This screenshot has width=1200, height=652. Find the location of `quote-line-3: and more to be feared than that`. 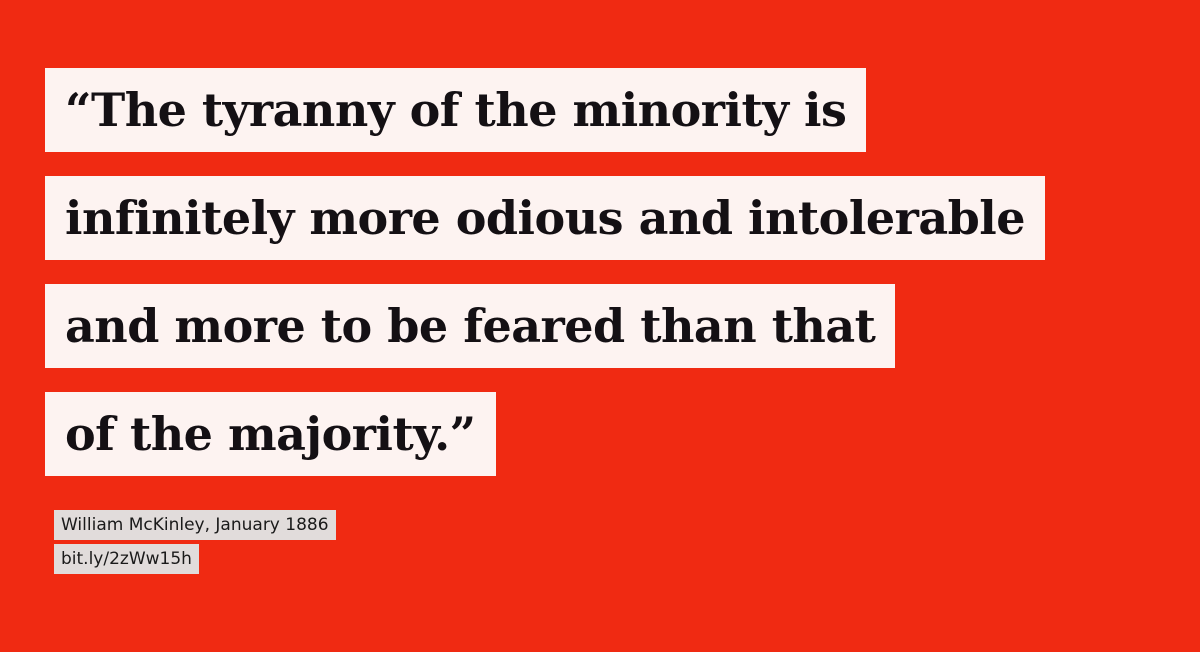

quote-line-3: and more to be feared than that is located at coordinates (470, 326).